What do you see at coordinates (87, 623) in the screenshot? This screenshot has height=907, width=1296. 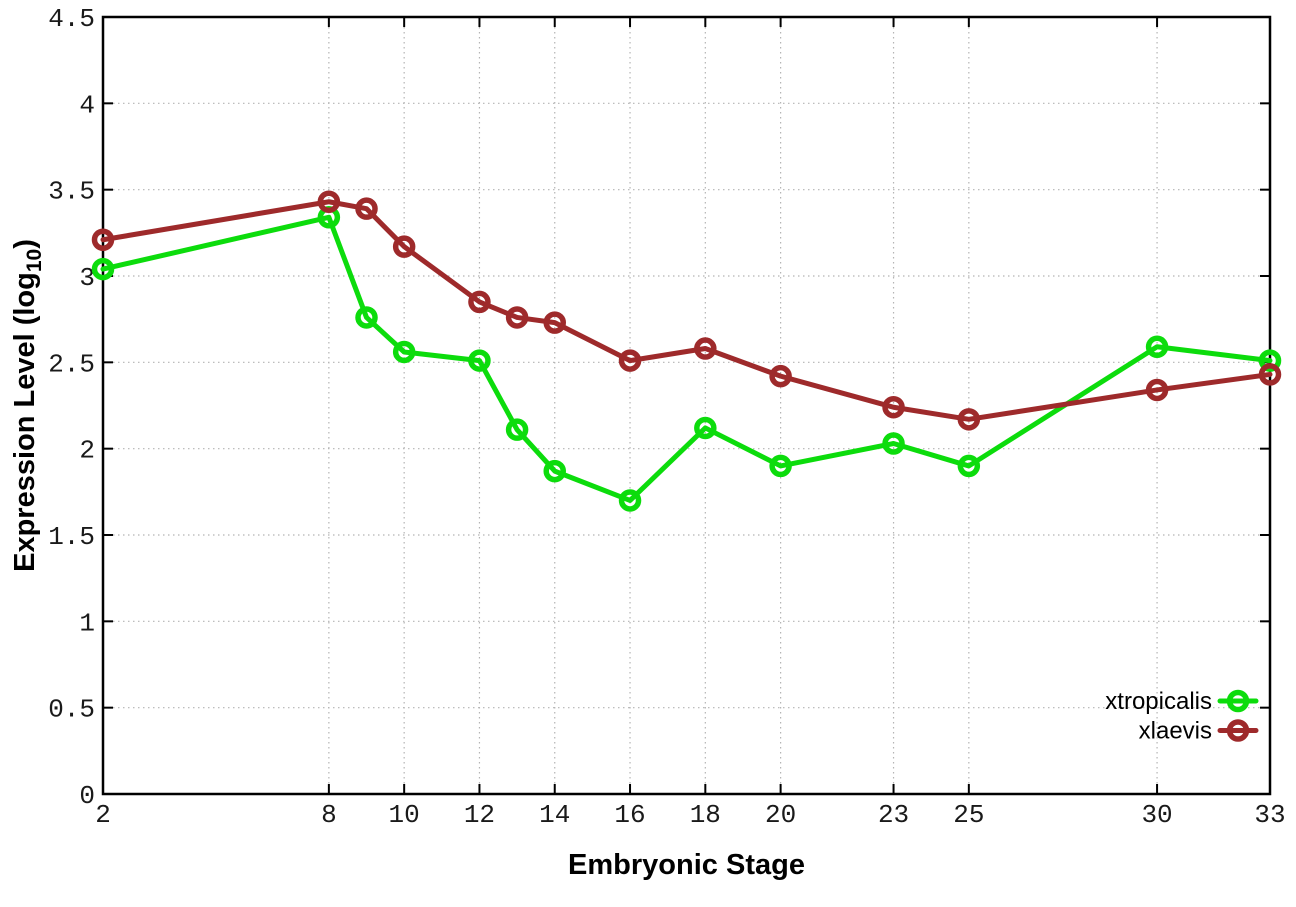 I see `y-tick-label: 1` at bounding box center [87, 623].